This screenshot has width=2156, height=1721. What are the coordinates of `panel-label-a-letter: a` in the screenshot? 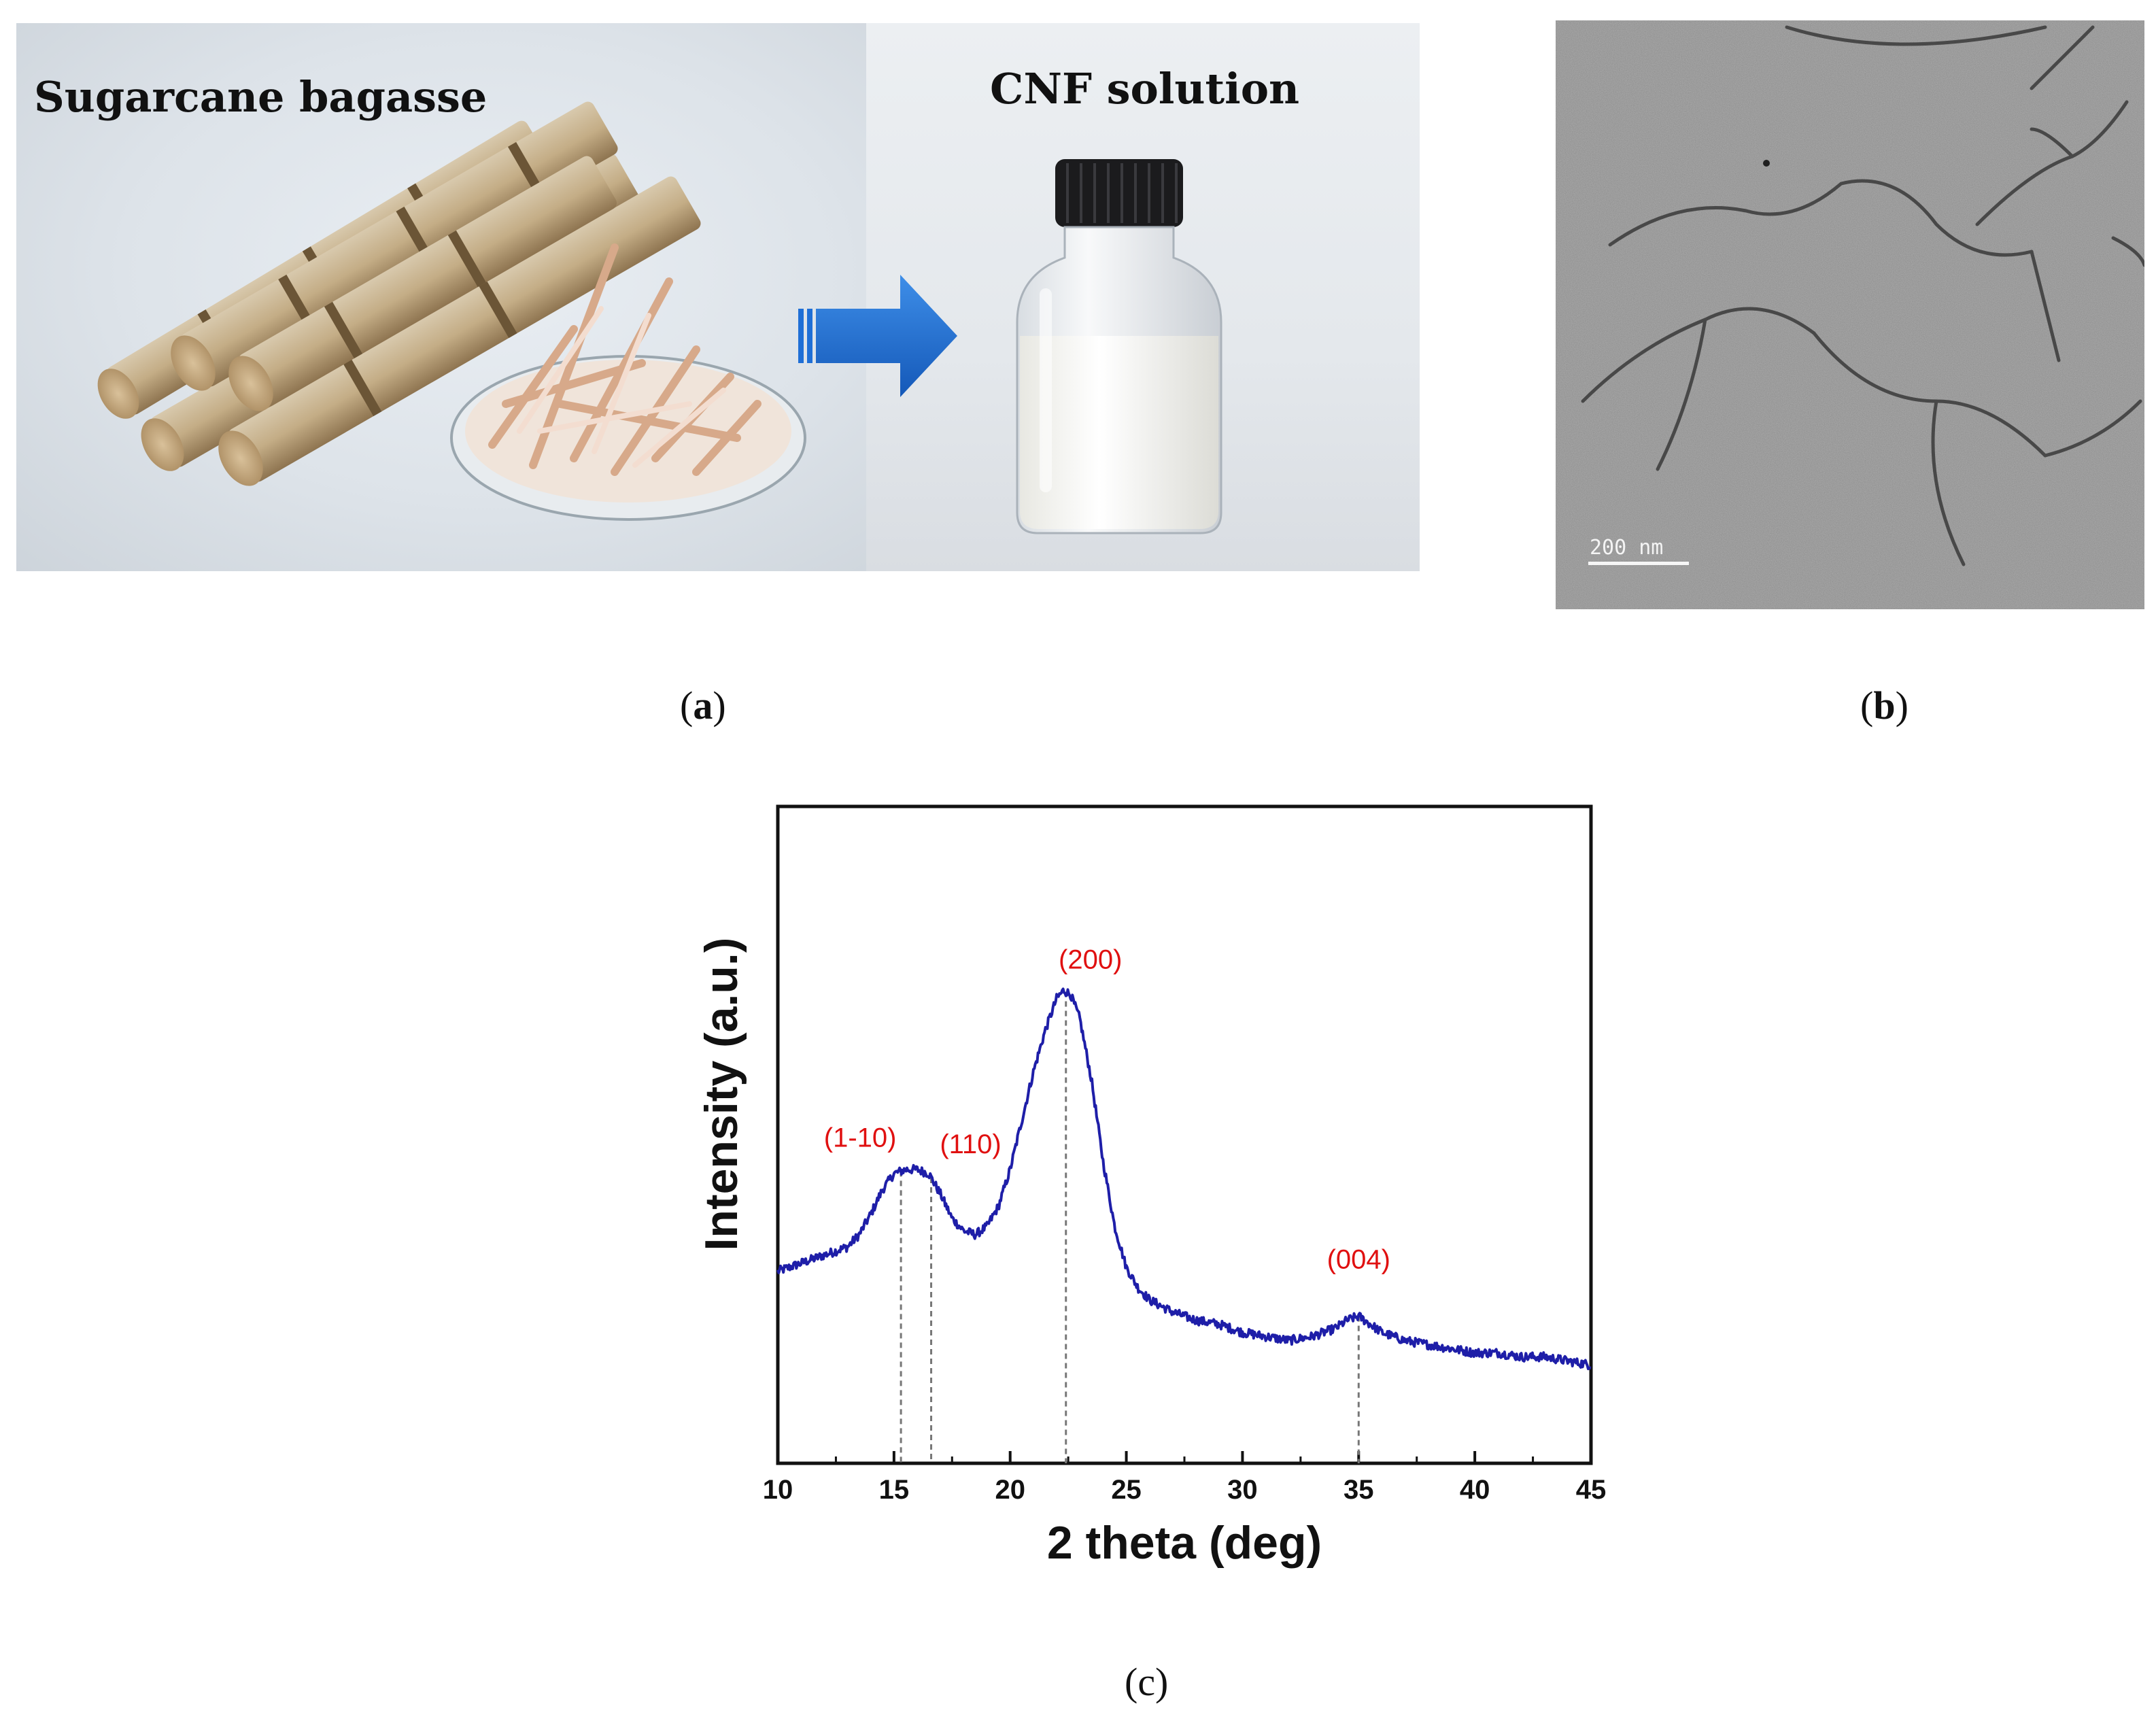 It's located at (703, 706).